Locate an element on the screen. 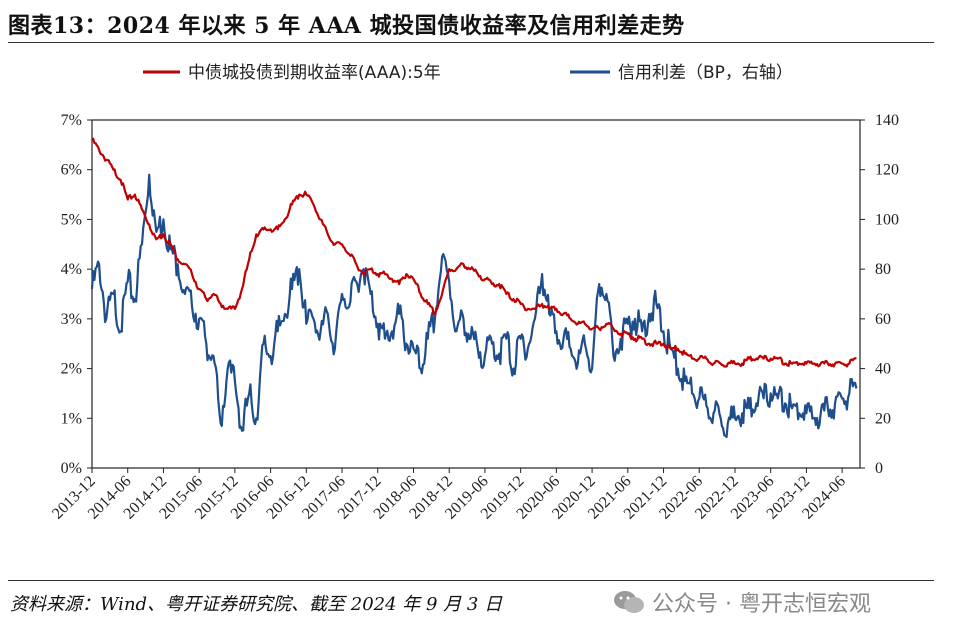  legend: 中债城投债到期收益率(AAA):5年 信用利差（BP，右轴） is located at coordinates (468, 73).